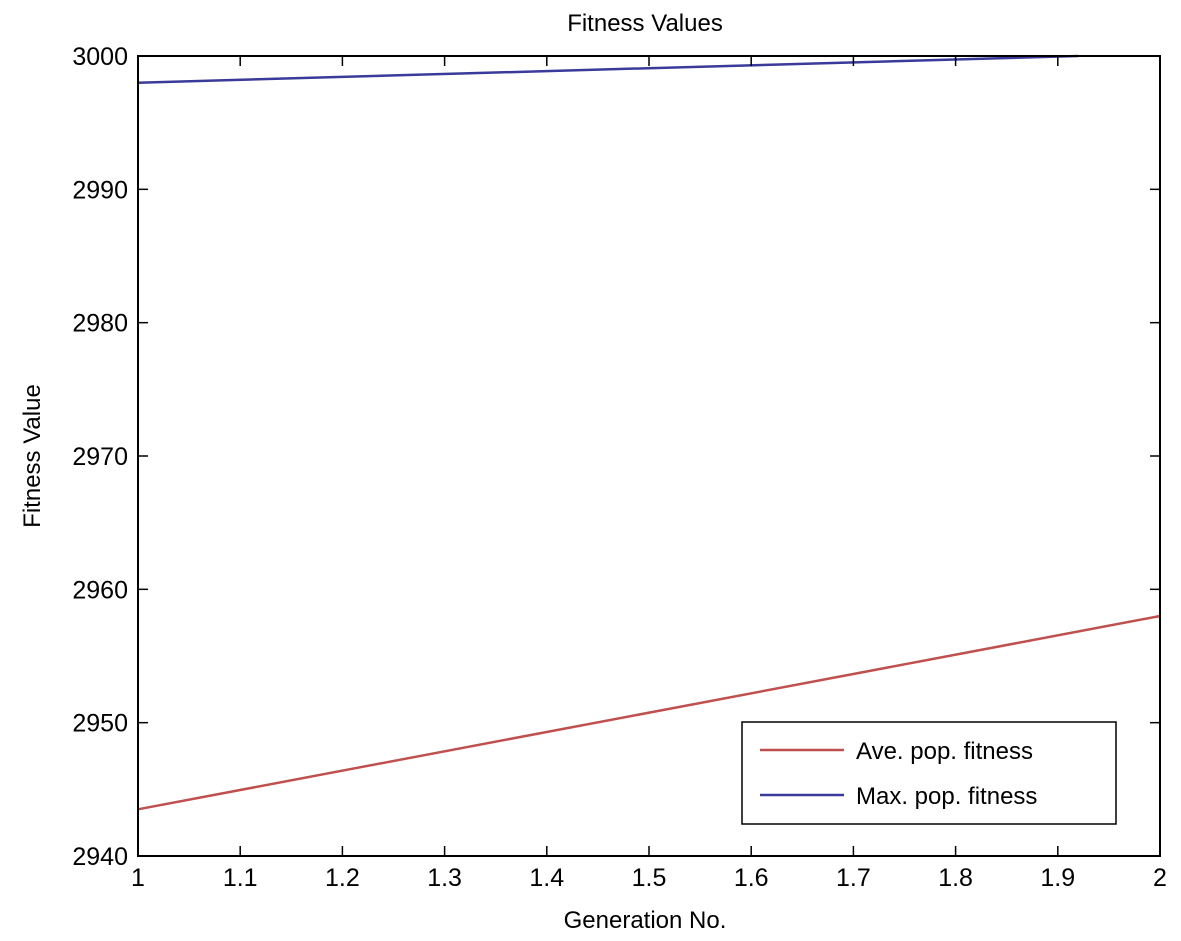  I want to click on x-tick-label: 1.9, so click(1057, 878).